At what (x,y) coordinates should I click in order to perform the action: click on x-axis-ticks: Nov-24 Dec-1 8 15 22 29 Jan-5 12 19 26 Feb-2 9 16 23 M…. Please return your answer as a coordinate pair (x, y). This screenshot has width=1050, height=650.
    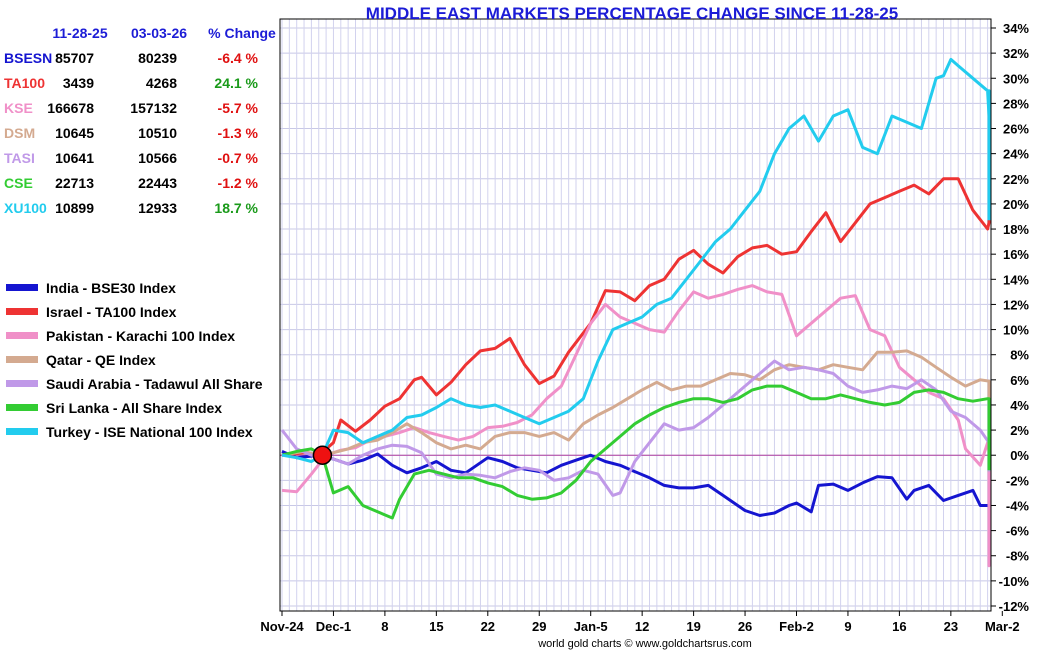
    Looking at the image, I should click on (640, 622).